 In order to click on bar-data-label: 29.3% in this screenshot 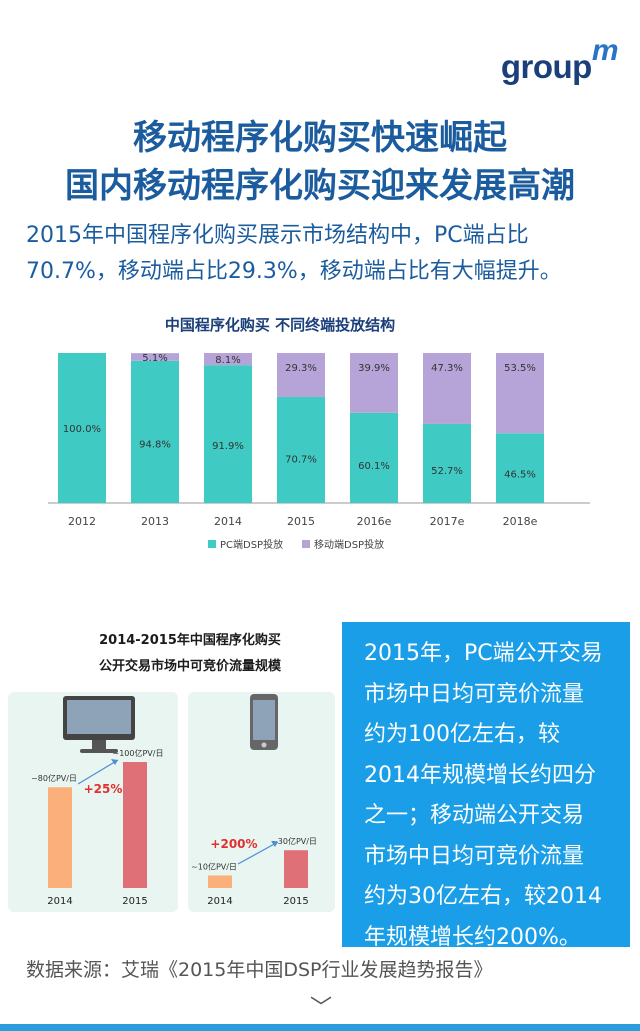, I will do `click(301, 368)`.